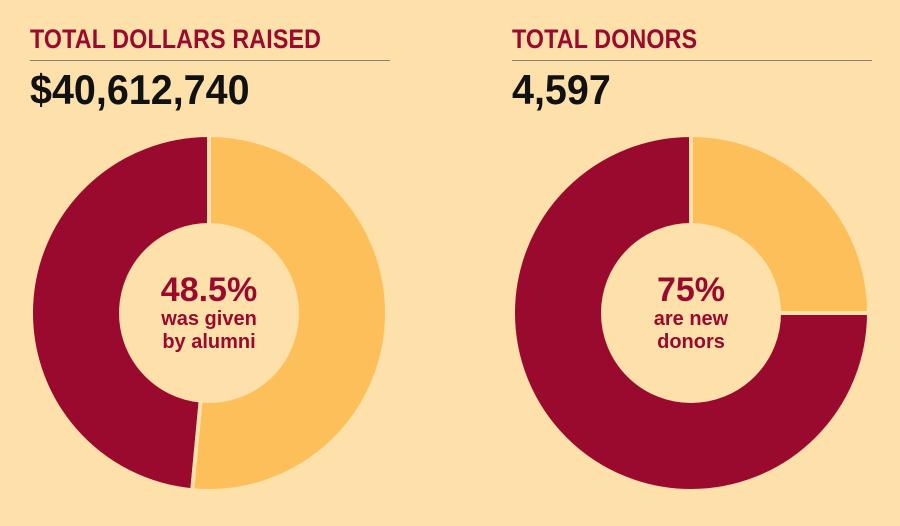 The width and height of the screenshot is (900, 526). Describe the element at coordinates (692, 60) in the screenshot. I see `donors-divider` at that location.